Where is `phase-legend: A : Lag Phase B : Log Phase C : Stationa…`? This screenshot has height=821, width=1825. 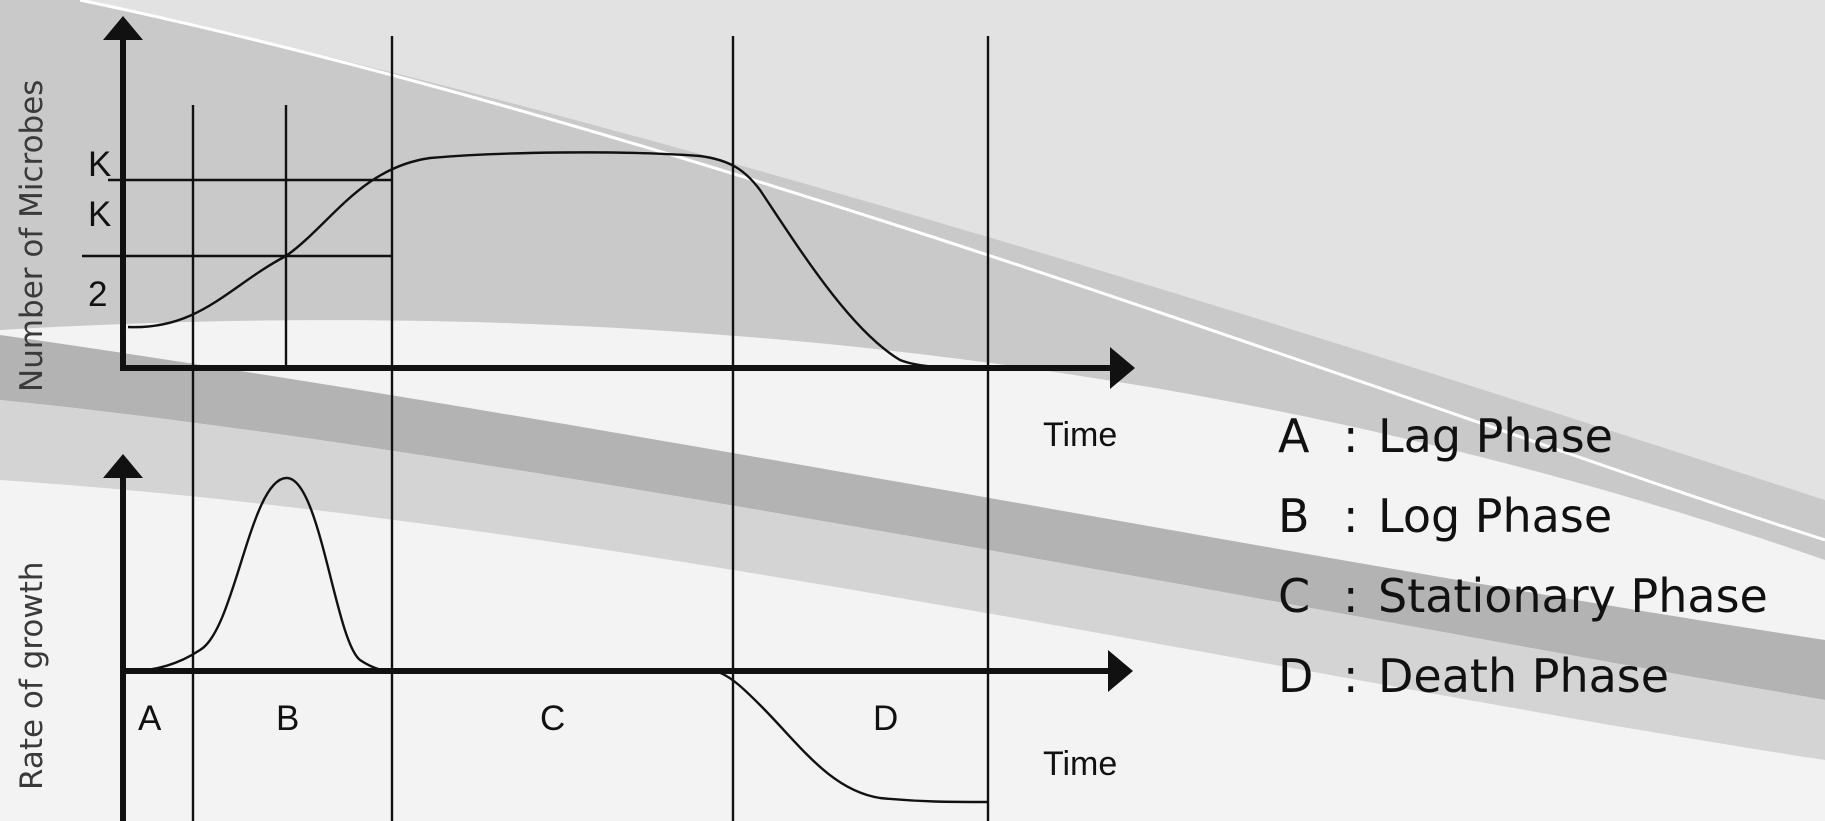
phase-legend: A : Lag Phase B : Log Phase C : Stationa… is located at coordinates (1523, 556).